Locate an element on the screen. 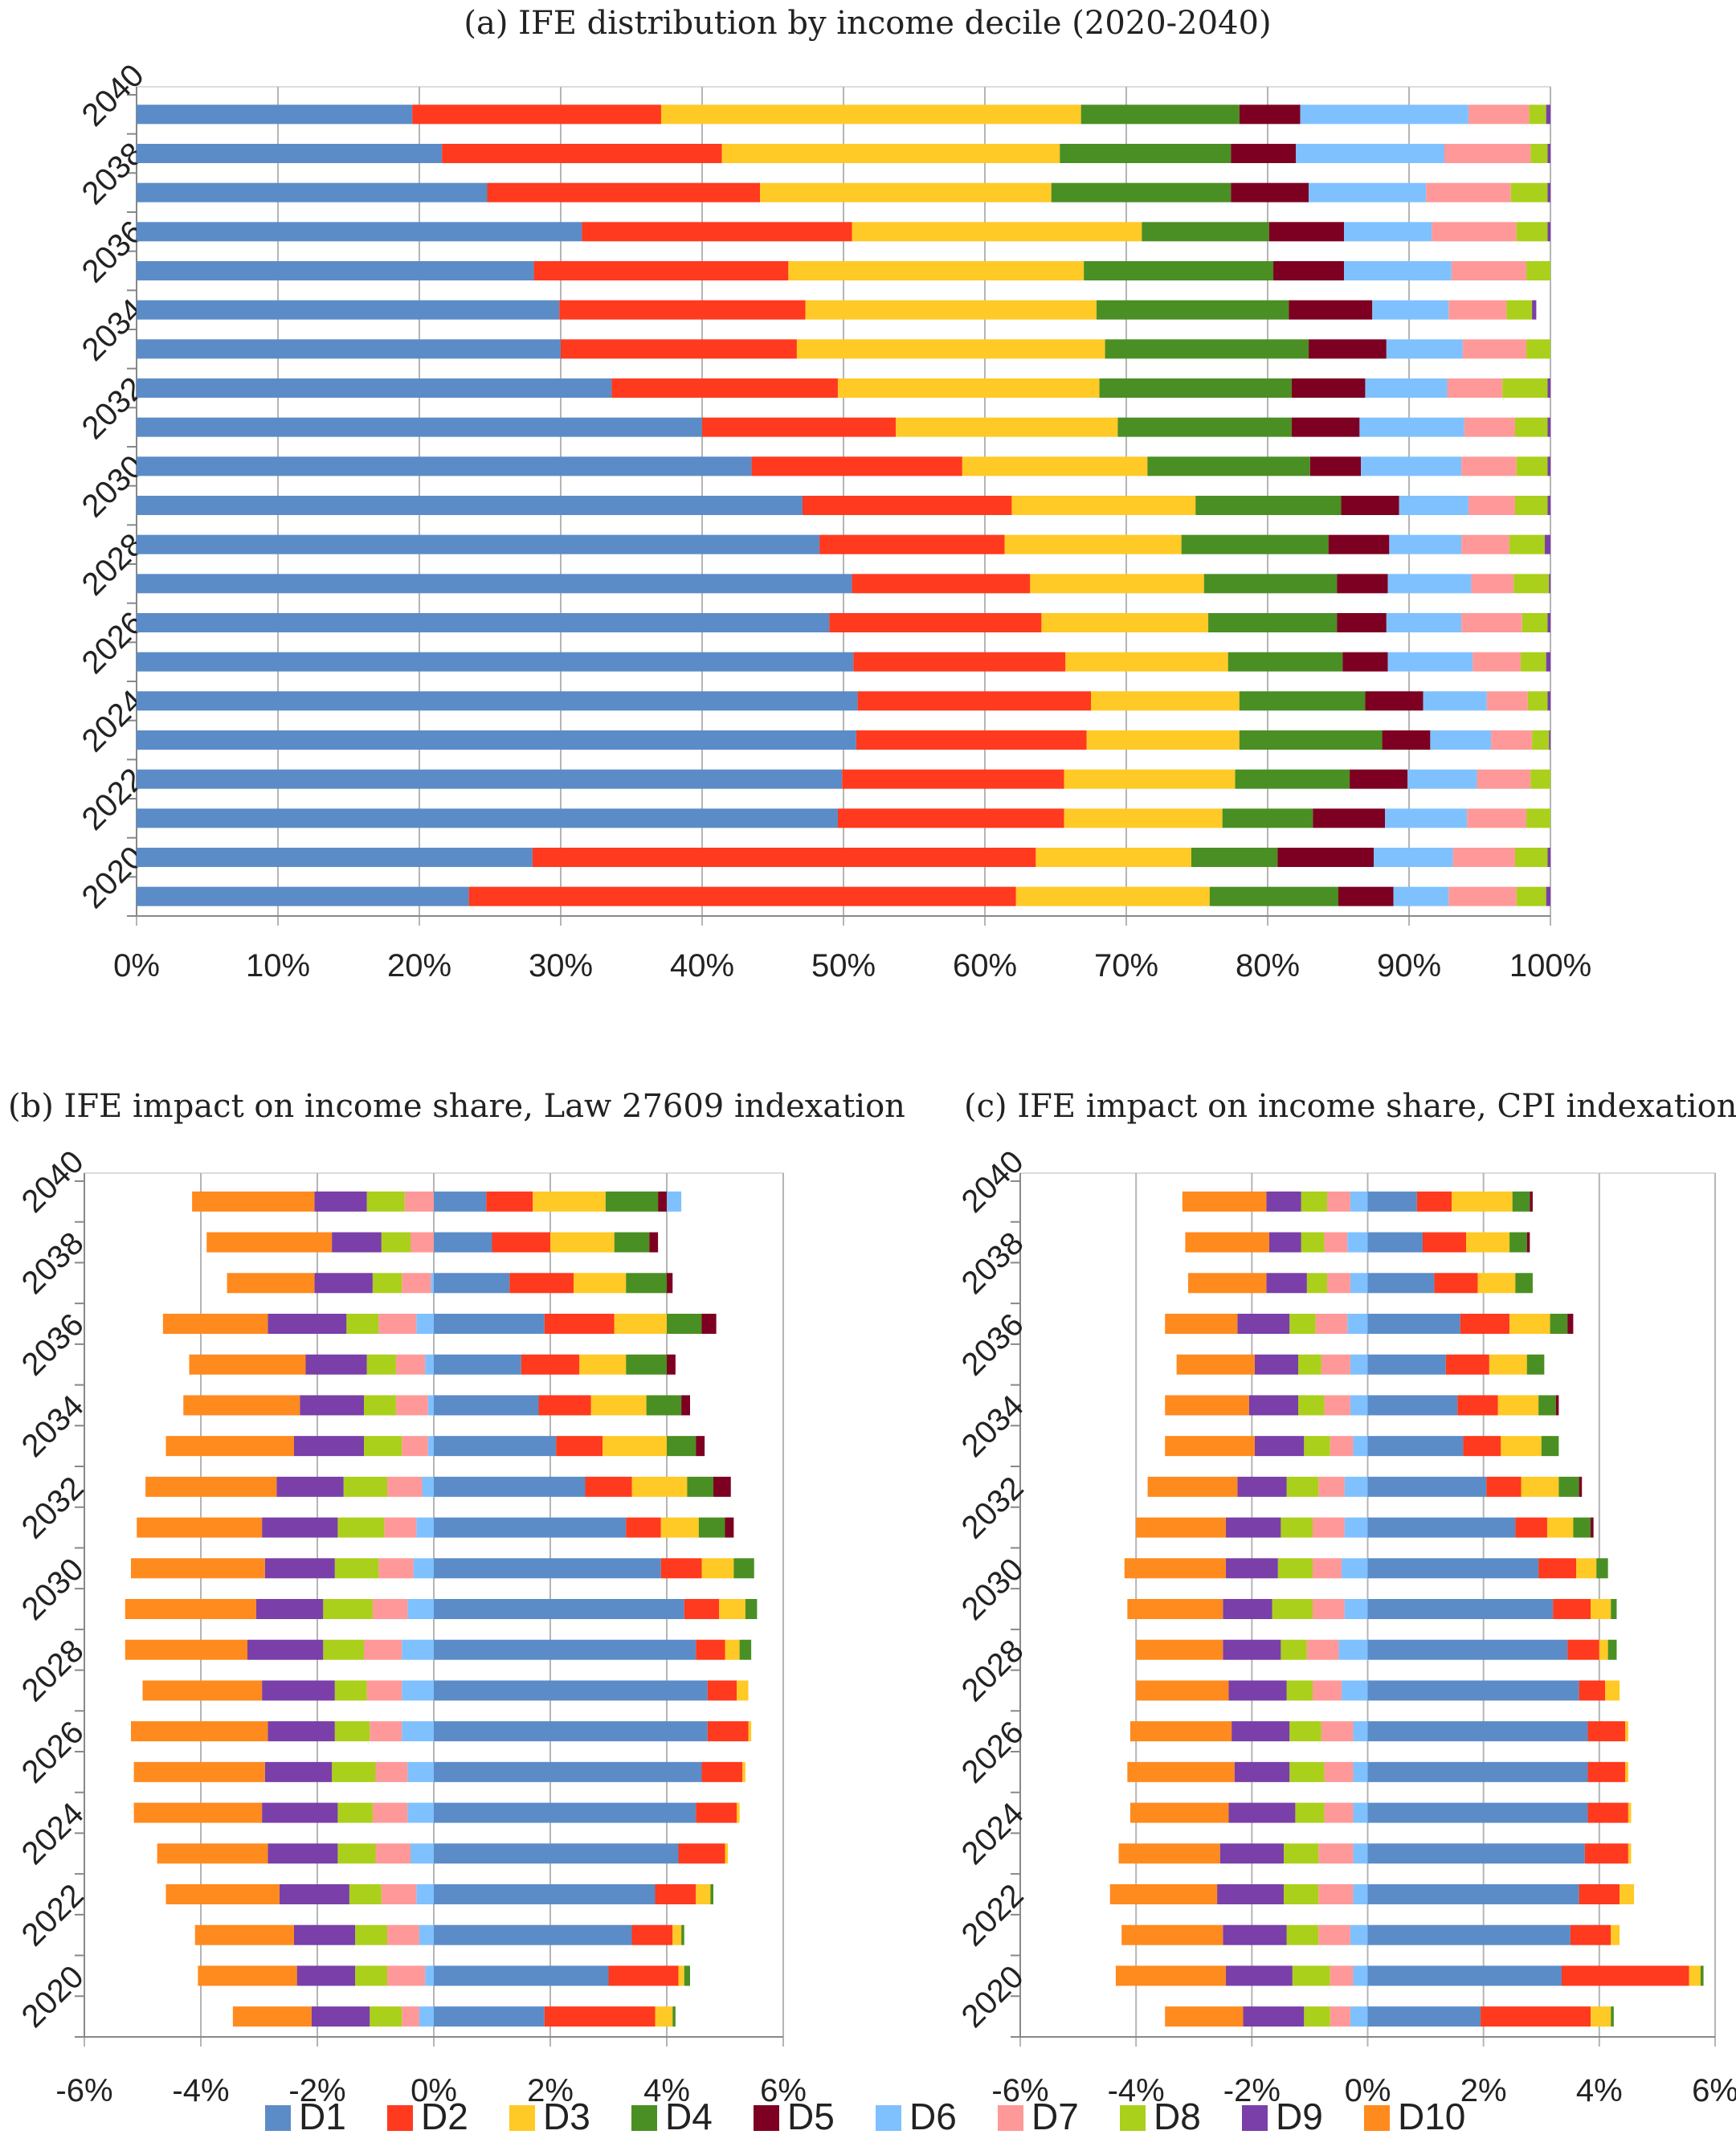 The image size is (1736, 2151). bar-D10-2038 is located at coordinates (271, 1283).